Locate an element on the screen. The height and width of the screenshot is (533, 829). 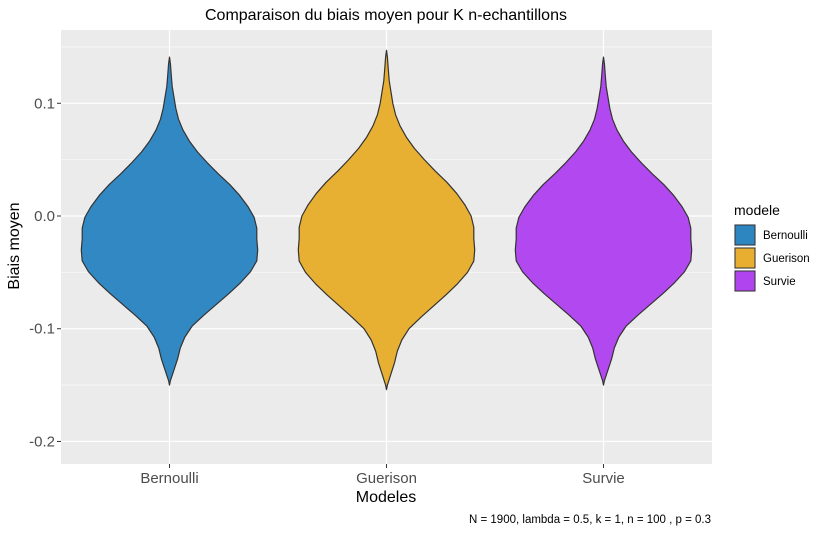
violin-guerison is located at coordinates (386, 220).